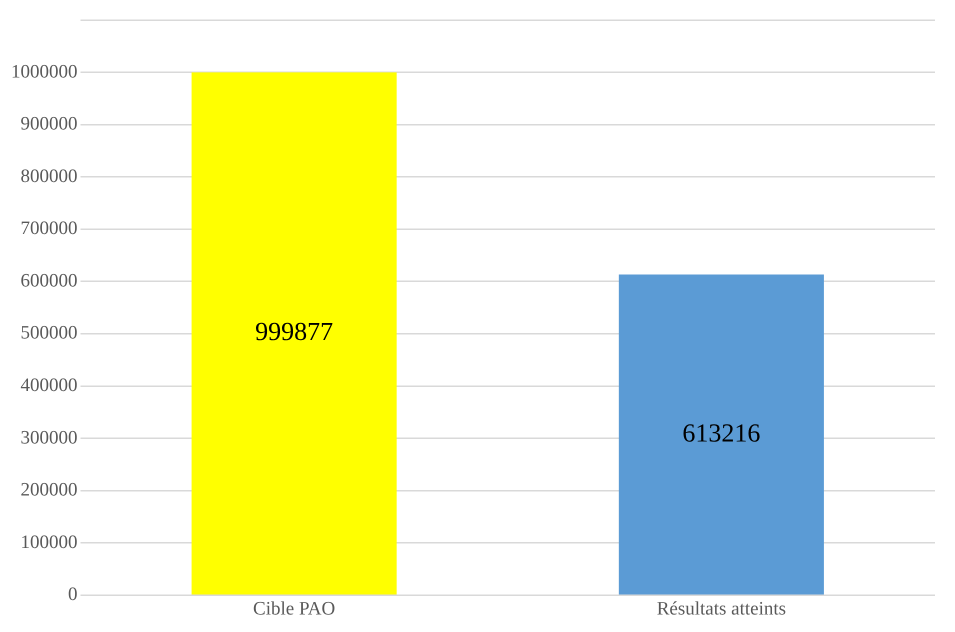 This screenshot has height=632, width=955. What do you see at coordinates (49, 542) in the screenshot?
I see `y-tick-label: 100000` at bounding box center [49, 542].